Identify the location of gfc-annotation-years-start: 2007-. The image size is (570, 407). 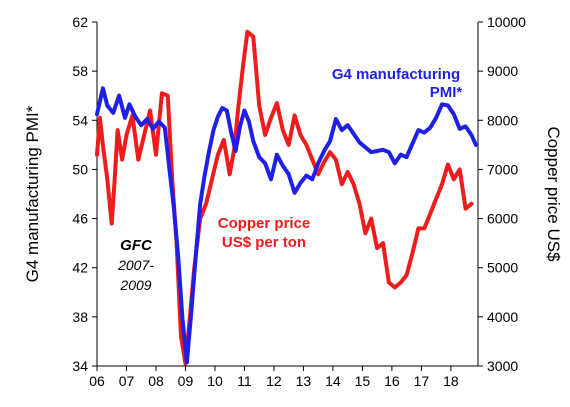
(135, 265).